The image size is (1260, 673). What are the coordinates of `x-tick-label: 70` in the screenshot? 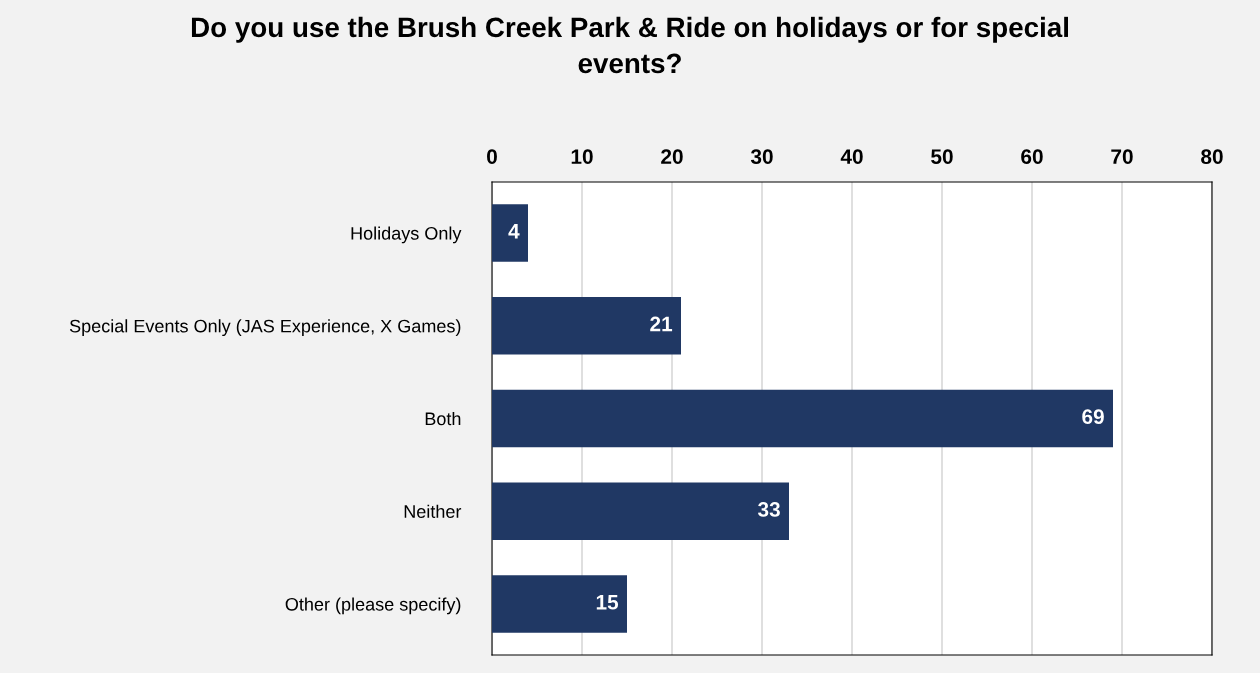 It's located at (1122, 156).